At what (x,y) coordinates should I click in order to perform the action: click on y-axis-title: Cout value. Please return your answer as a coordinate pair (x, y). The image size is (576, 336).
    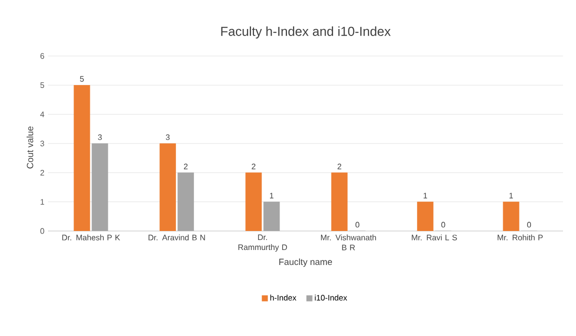
    Looking at the image, I should click on (30, 147).